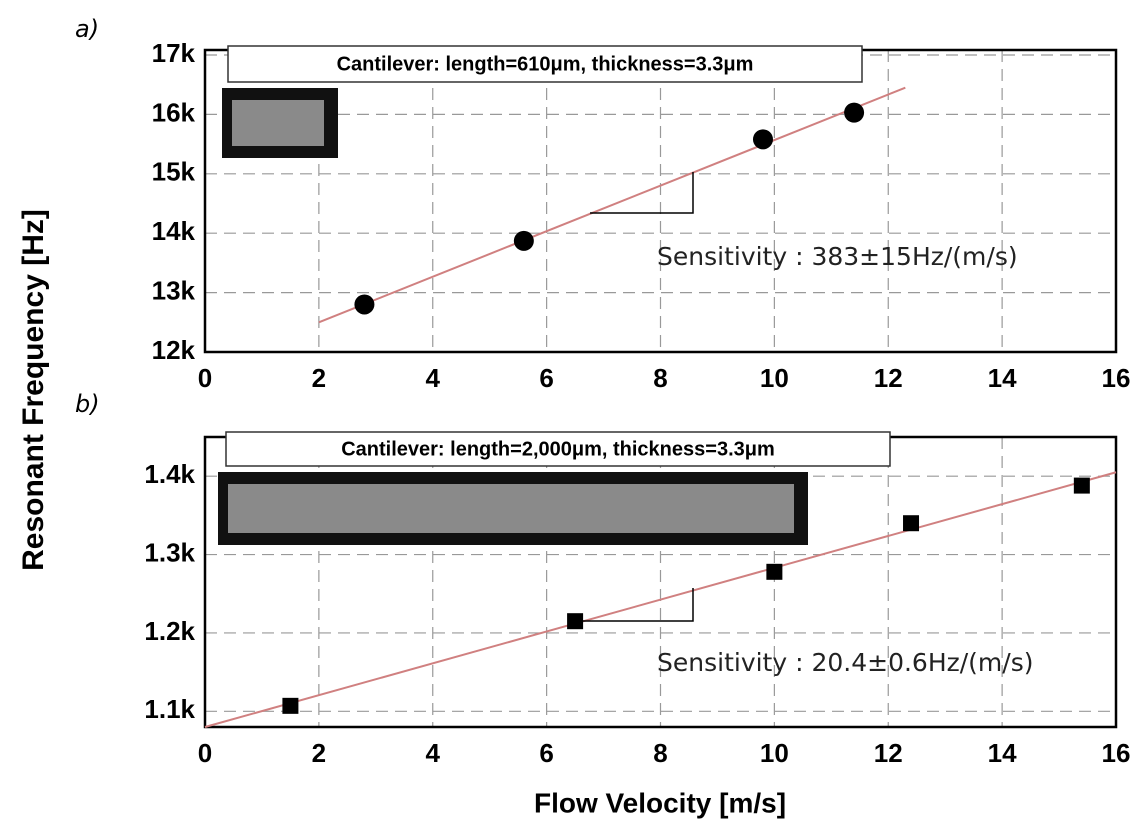 The height and width of the screenshot is (825, 1136). I want to click on y-axis-title: Resonant Frequency [Hz], so click(33, 390).